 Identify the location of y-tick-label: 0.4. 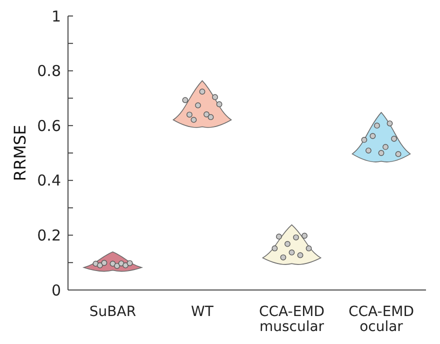
(49, 181).